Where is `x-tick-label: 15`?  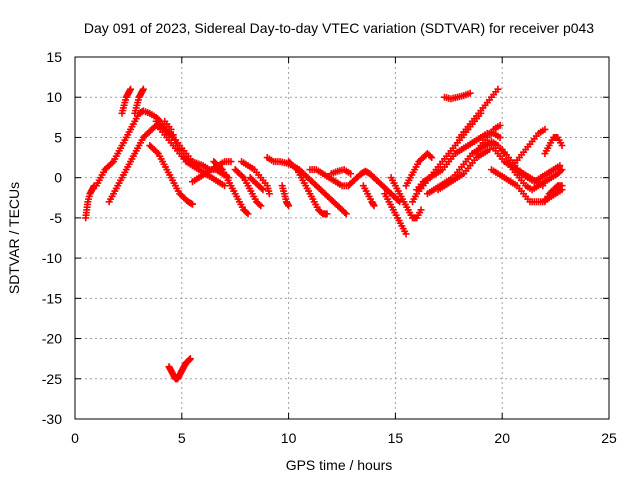
x-tick-label: 15 is located at coordinates (396, 438).